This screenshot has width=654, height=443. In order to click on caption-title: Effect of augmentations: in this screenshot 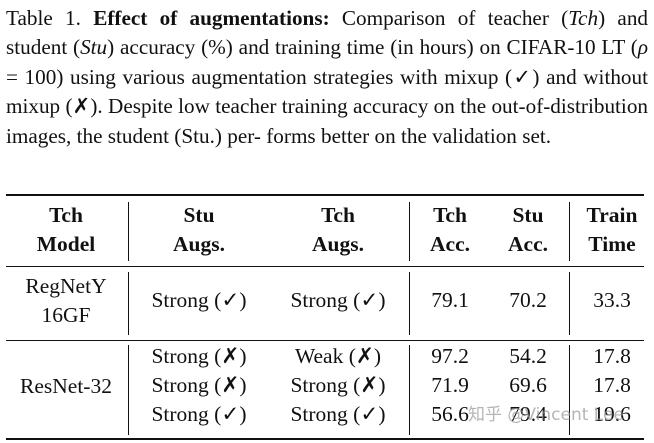, I will do `click(211, 18)`.